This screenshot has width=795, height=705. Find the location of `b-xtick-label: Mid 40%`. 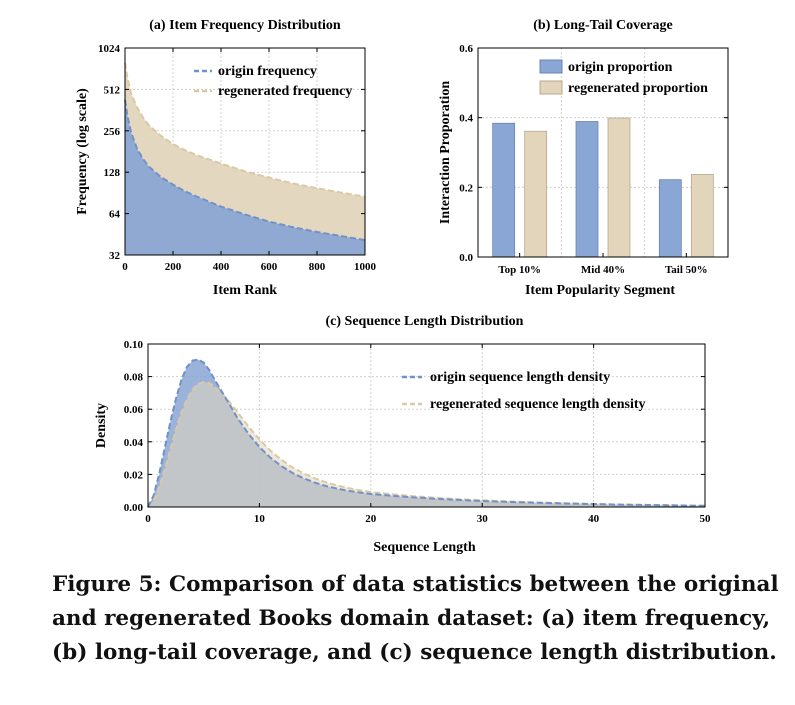

b-xtick-label: Mid 40% is located at coordinates (603, 270).